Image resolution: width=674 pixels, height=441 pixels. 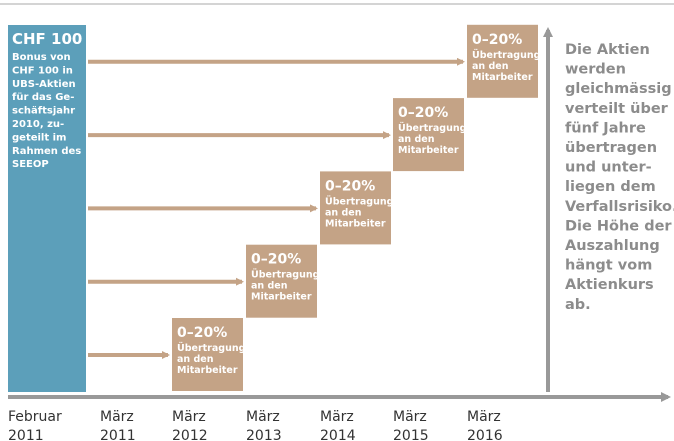 What do you see at coordinates (41, 57) in the screenshot?
I see `bonus-text: Bonus von` at bounding box center [41, 57].